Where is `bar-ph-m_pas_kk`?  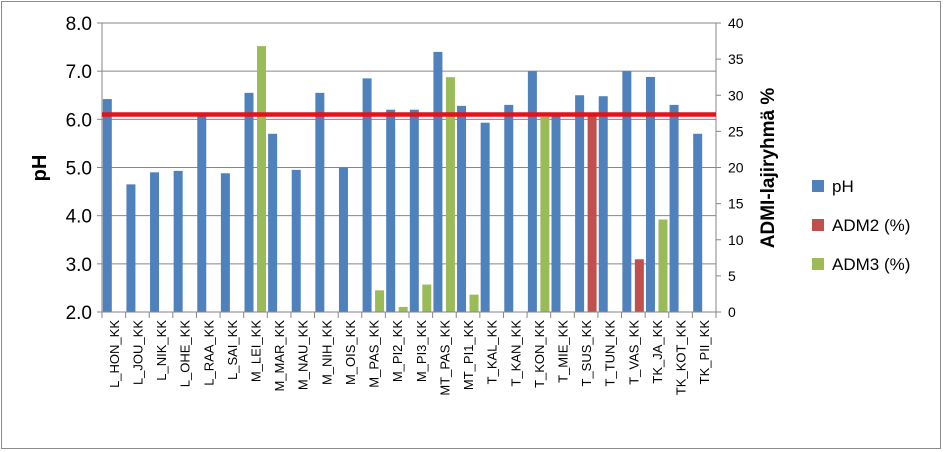 bar-ph-m_pas_kk is located at coordinates (367, 195).